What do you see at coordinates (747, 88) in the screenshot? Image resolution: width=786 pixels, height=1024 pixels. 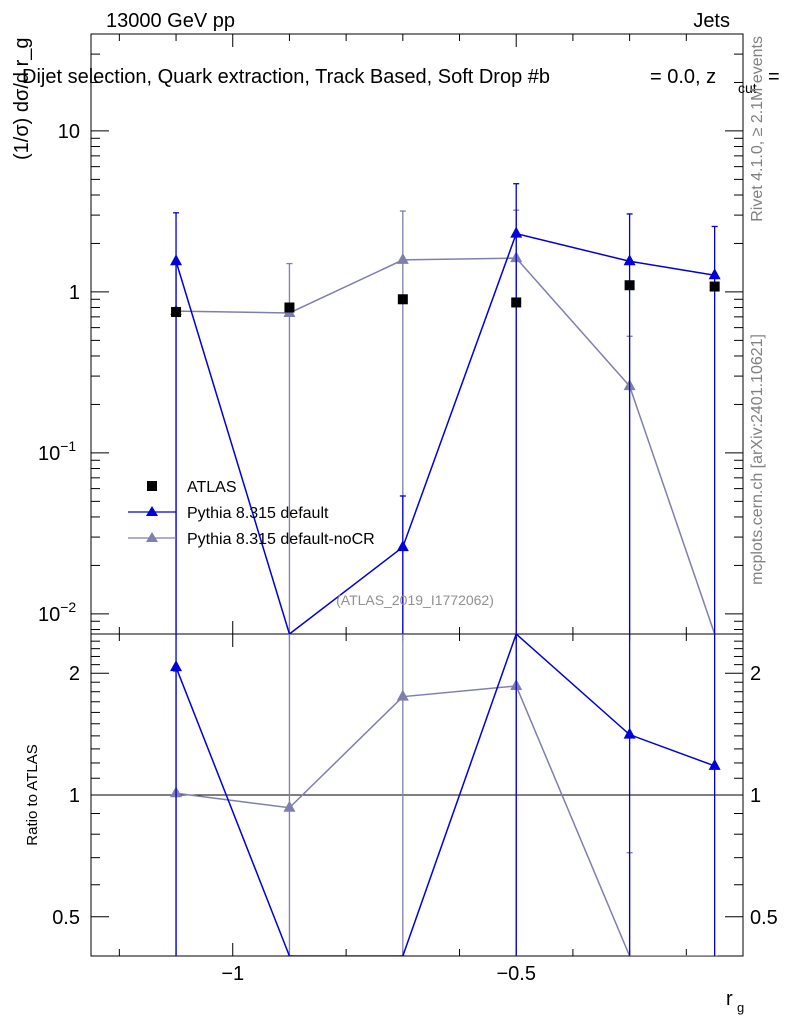 I see `param-label-b: cut` at bounding box center [747, 88].